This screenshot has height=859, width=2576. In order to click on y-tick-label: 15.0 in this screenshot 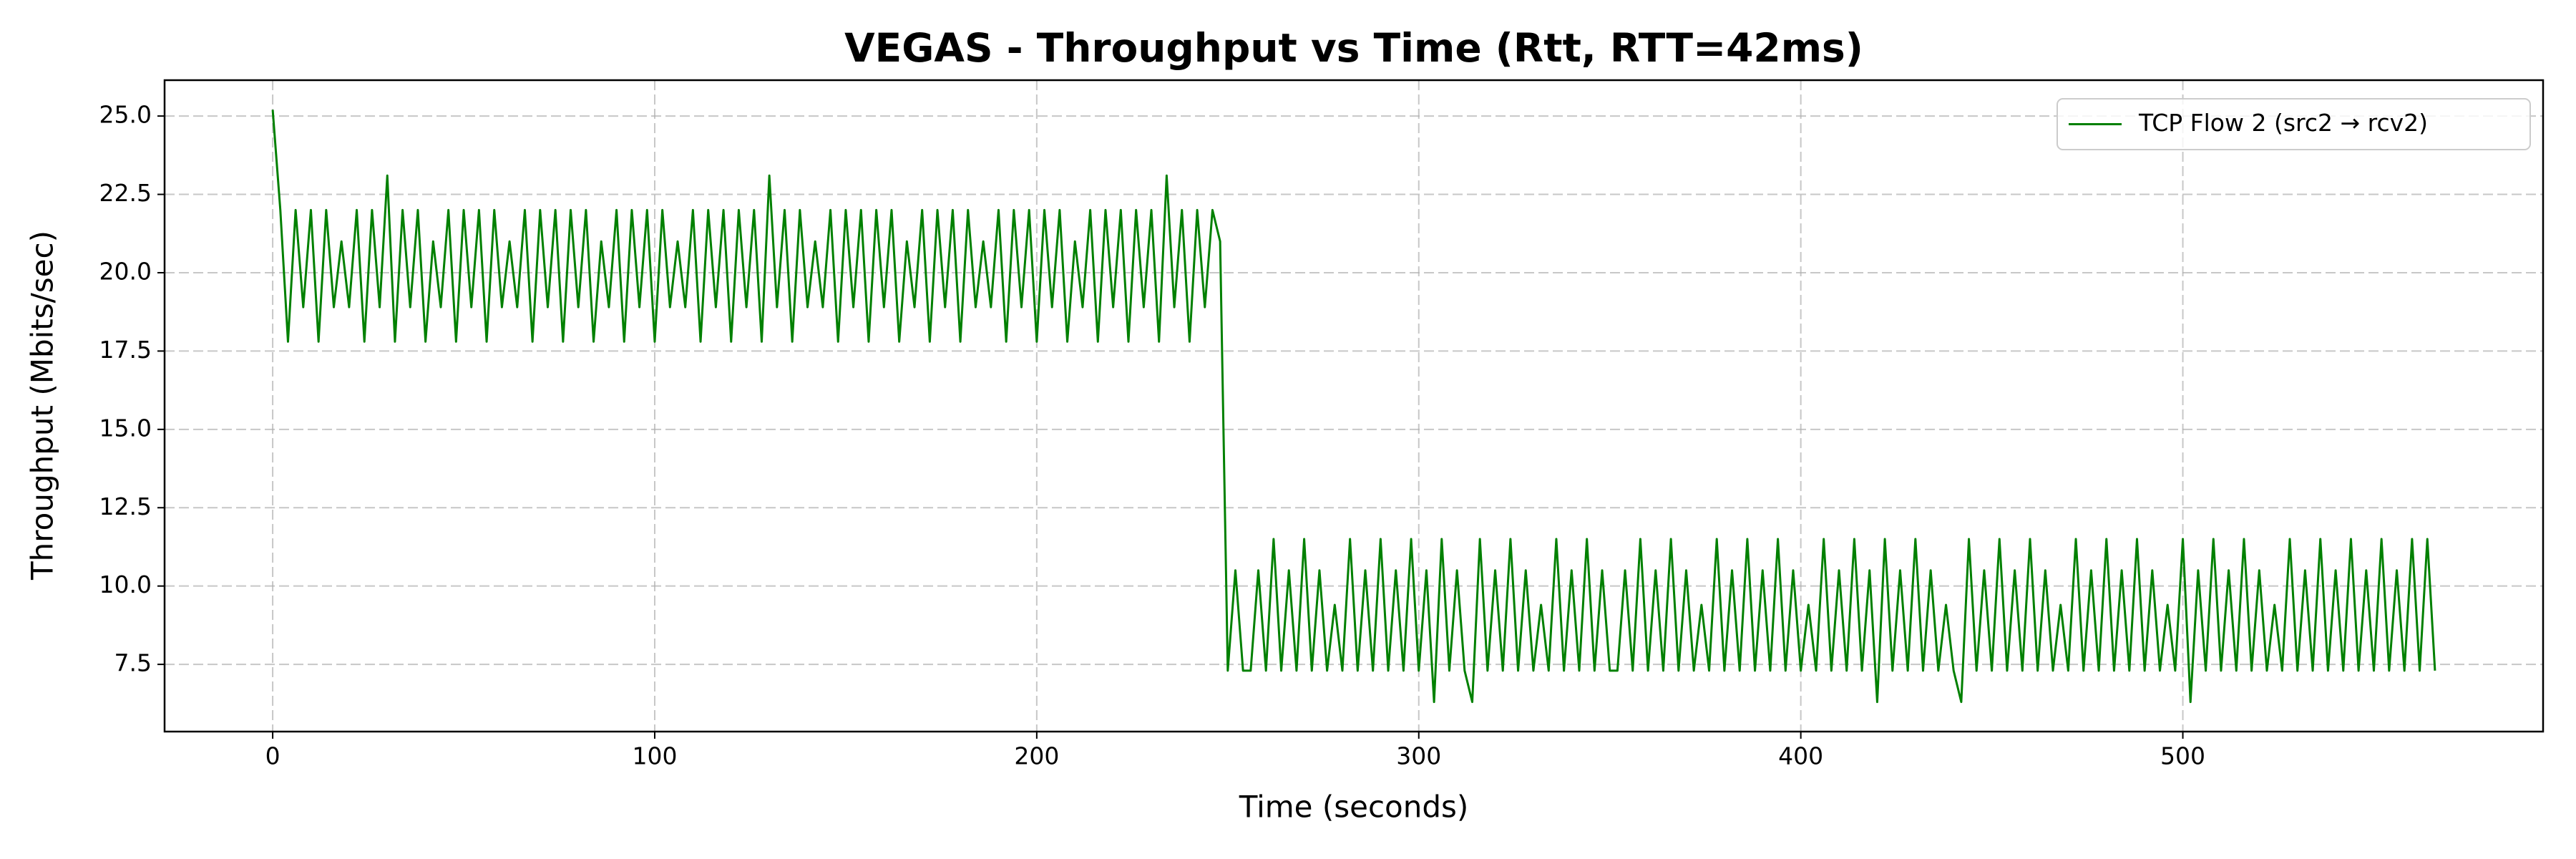, I will do `click(125, 428)`.